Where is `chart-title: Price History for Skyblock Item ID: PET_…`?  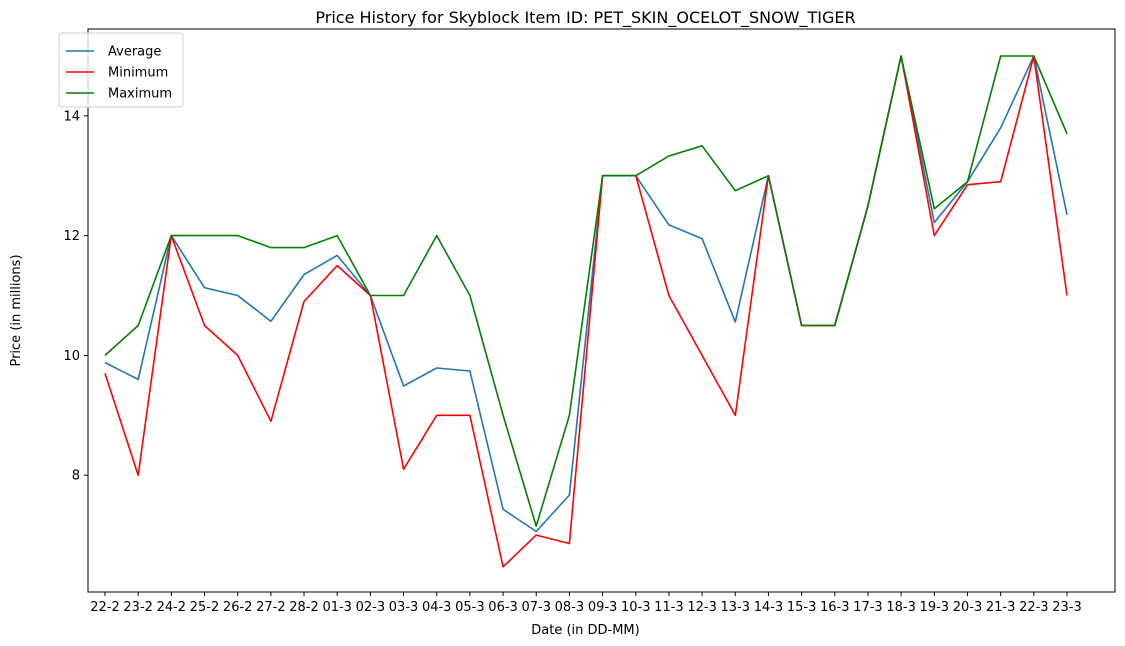
chart-title: Price History for Skyblock Item ID: PET_… is located at coordinates (585, 18).